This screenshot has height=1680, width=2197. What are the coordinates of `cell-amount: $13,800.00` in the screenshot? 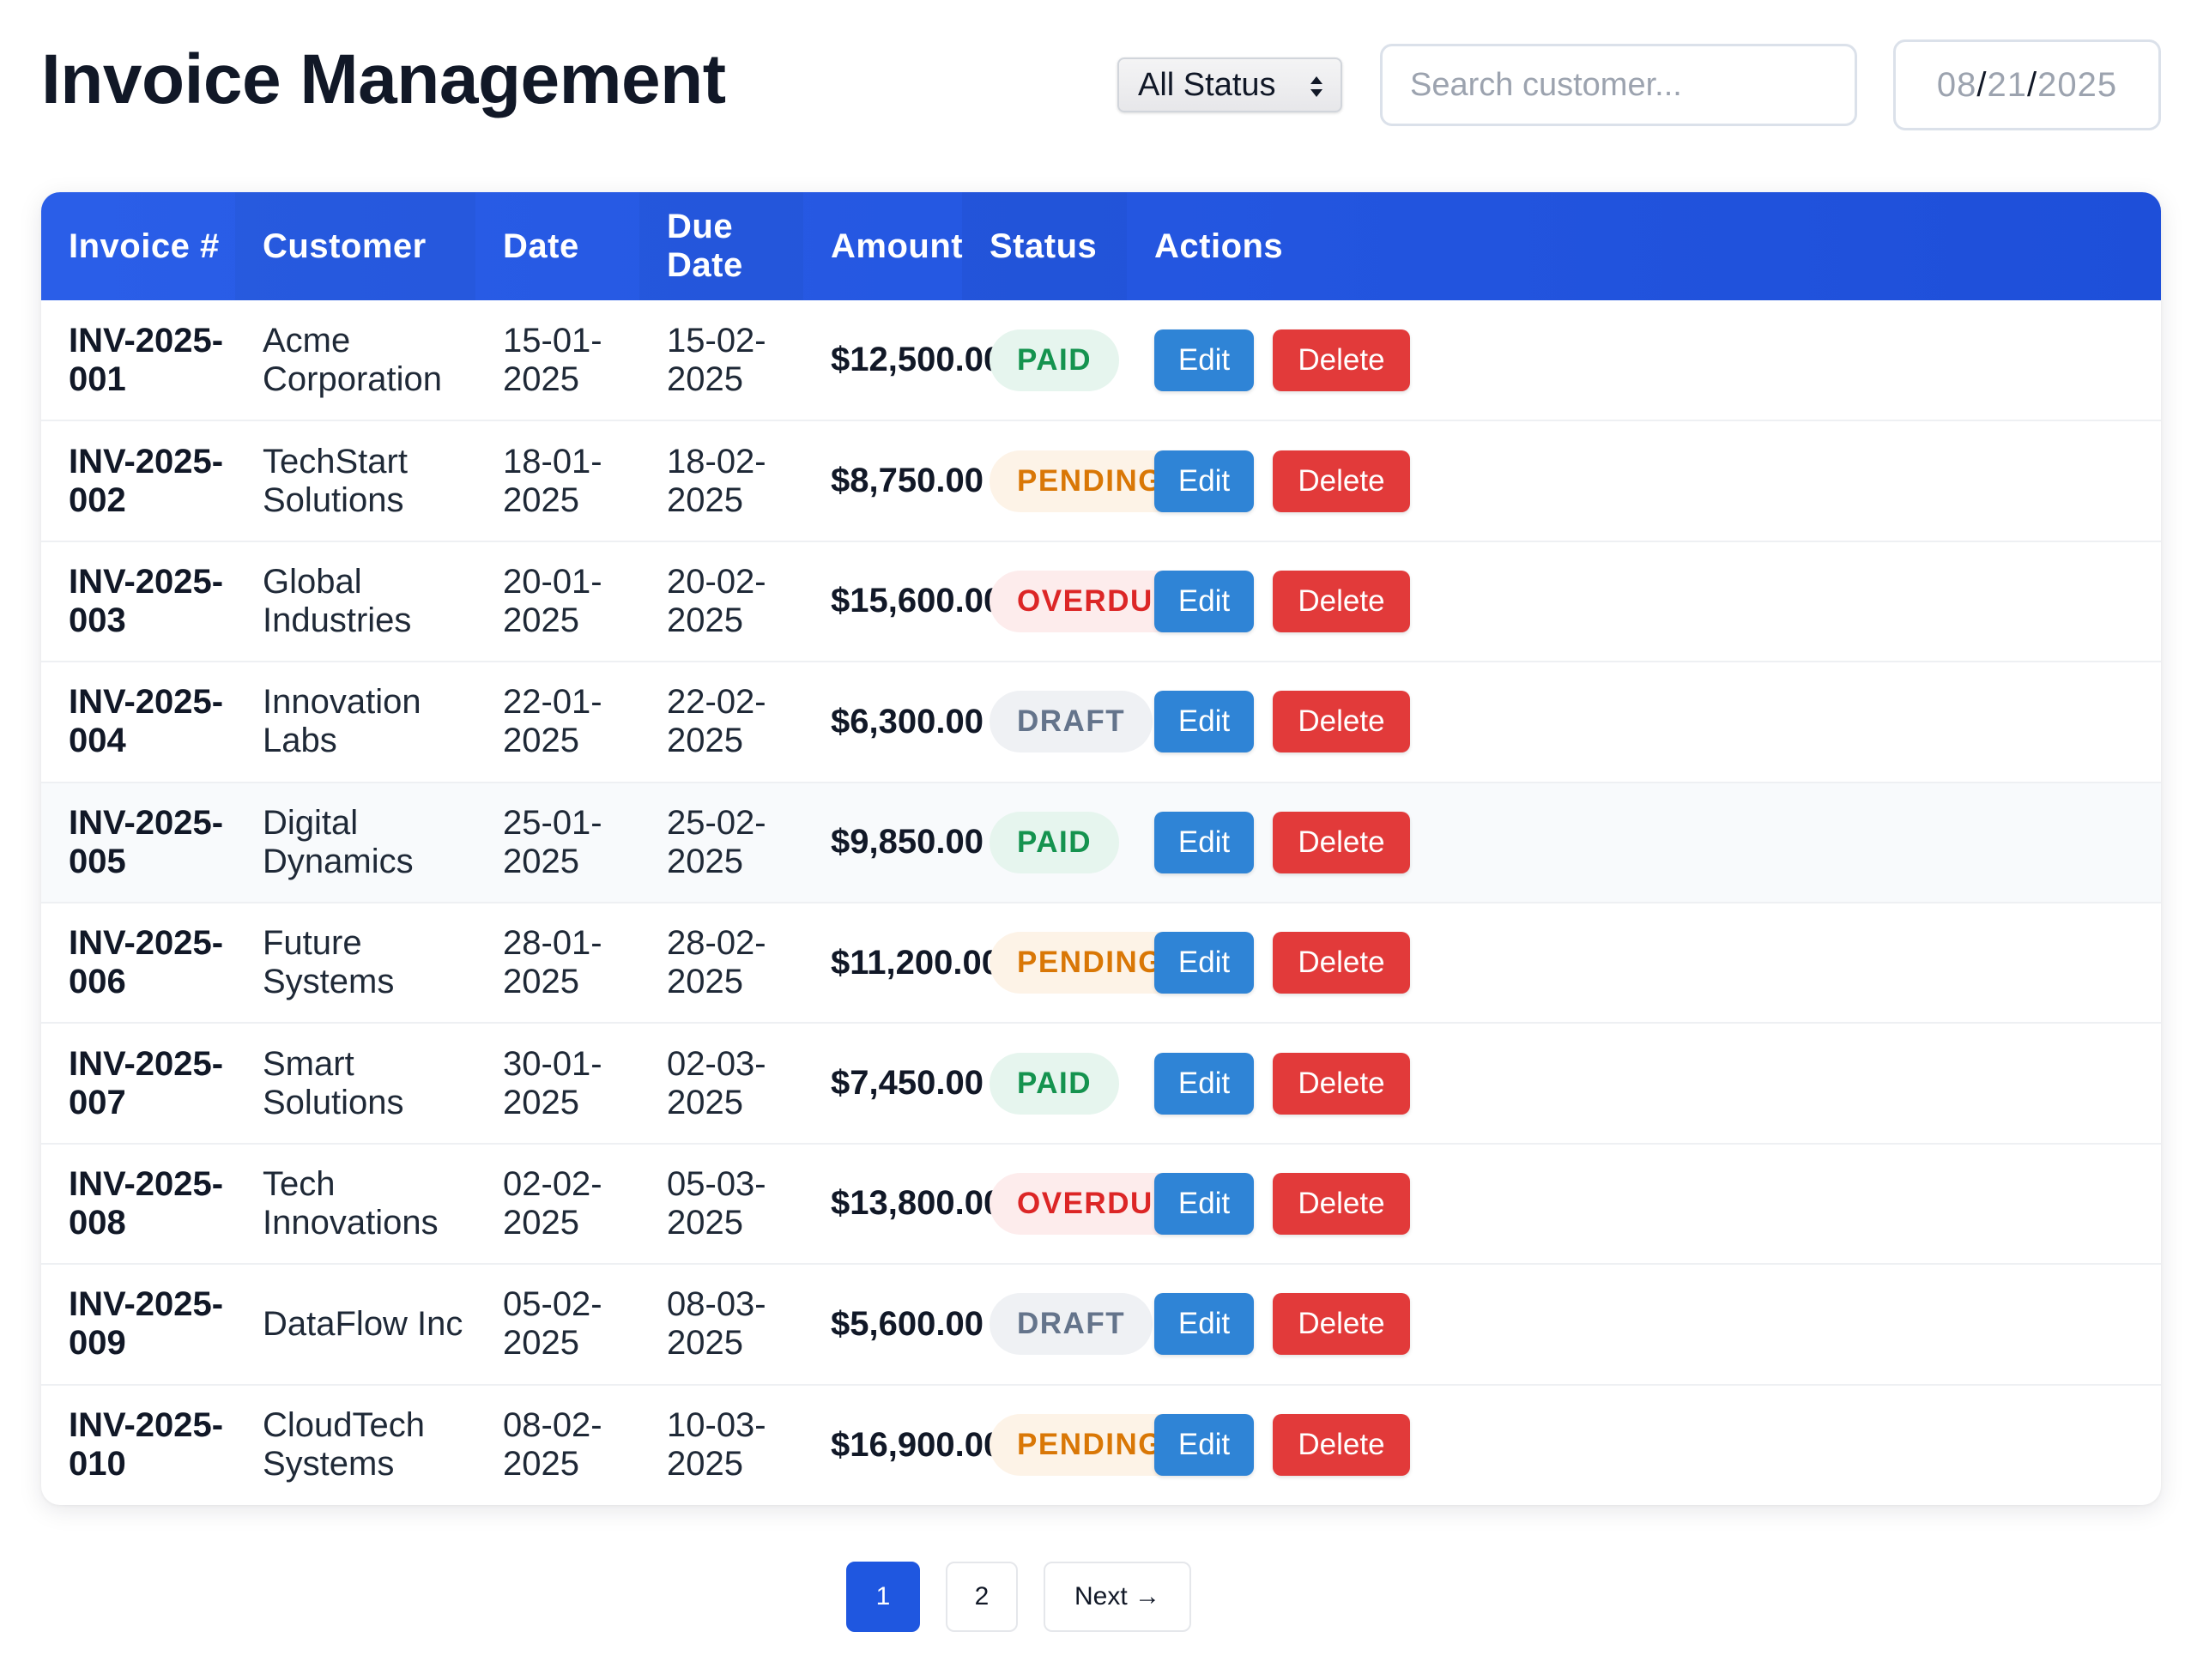 It's located at (917, 1203).